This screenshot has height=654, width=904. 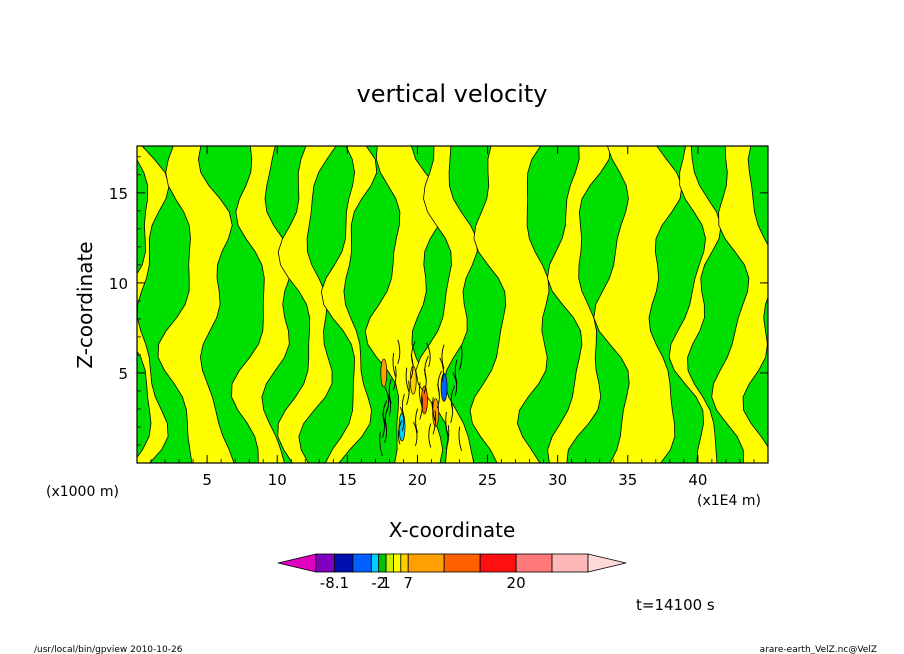 I want to click on x-tick-label: 25, so click(x=487, y=480).